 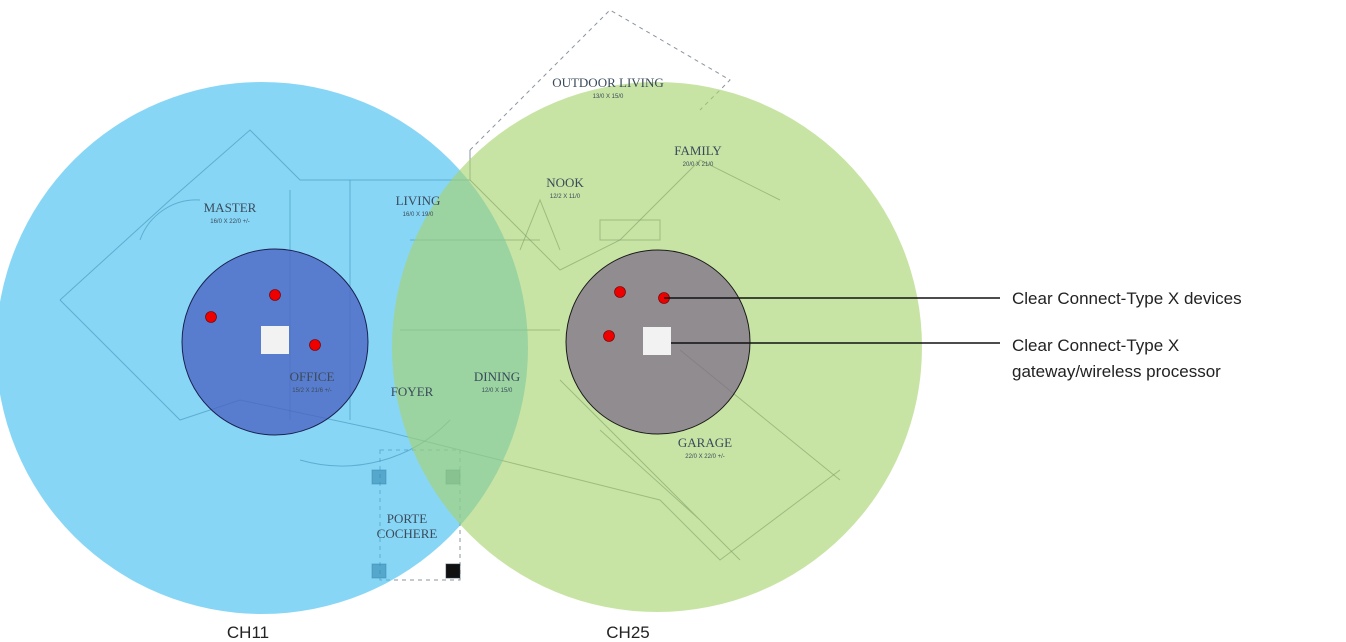 What do you see at coordinates (705, 457) in the screenshot?
I see `room-dims: 22/0 X 22/0 +/-` at bounding box center [705, 457].